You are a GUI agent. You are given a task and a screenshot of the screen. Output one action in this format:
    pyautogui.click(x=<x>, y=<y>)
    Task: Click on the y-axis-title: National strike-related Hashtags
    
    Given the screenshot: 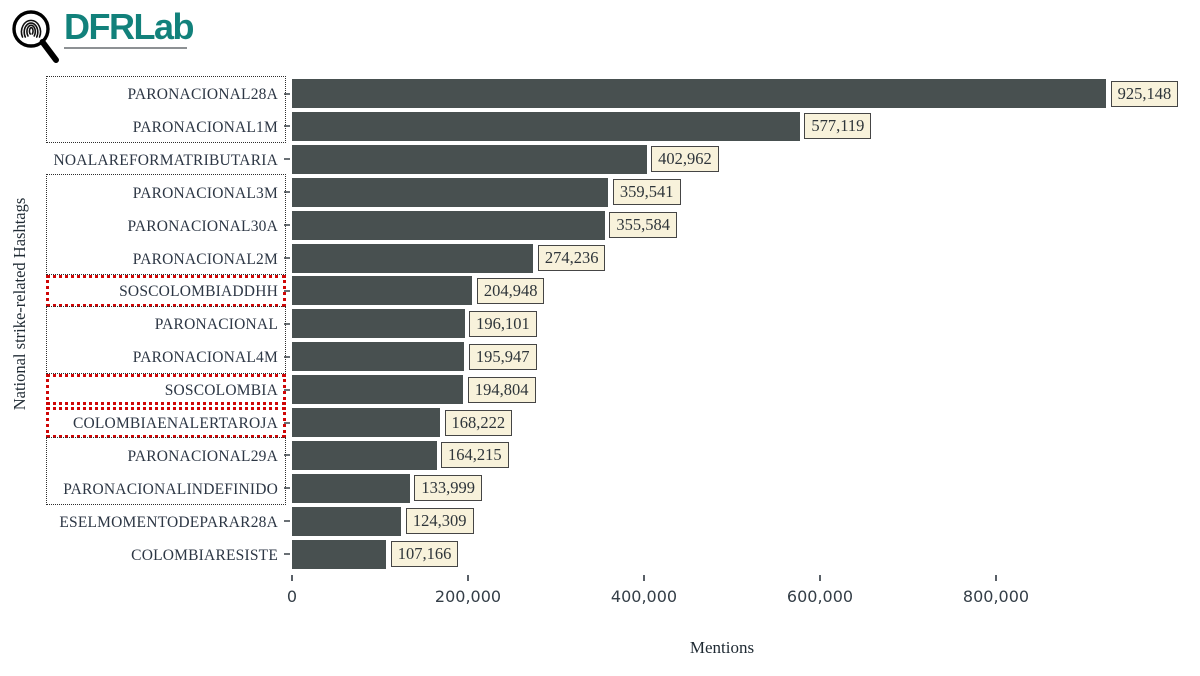 What is the action you would take?
    pyautogui.click(x=19, y=304)
    